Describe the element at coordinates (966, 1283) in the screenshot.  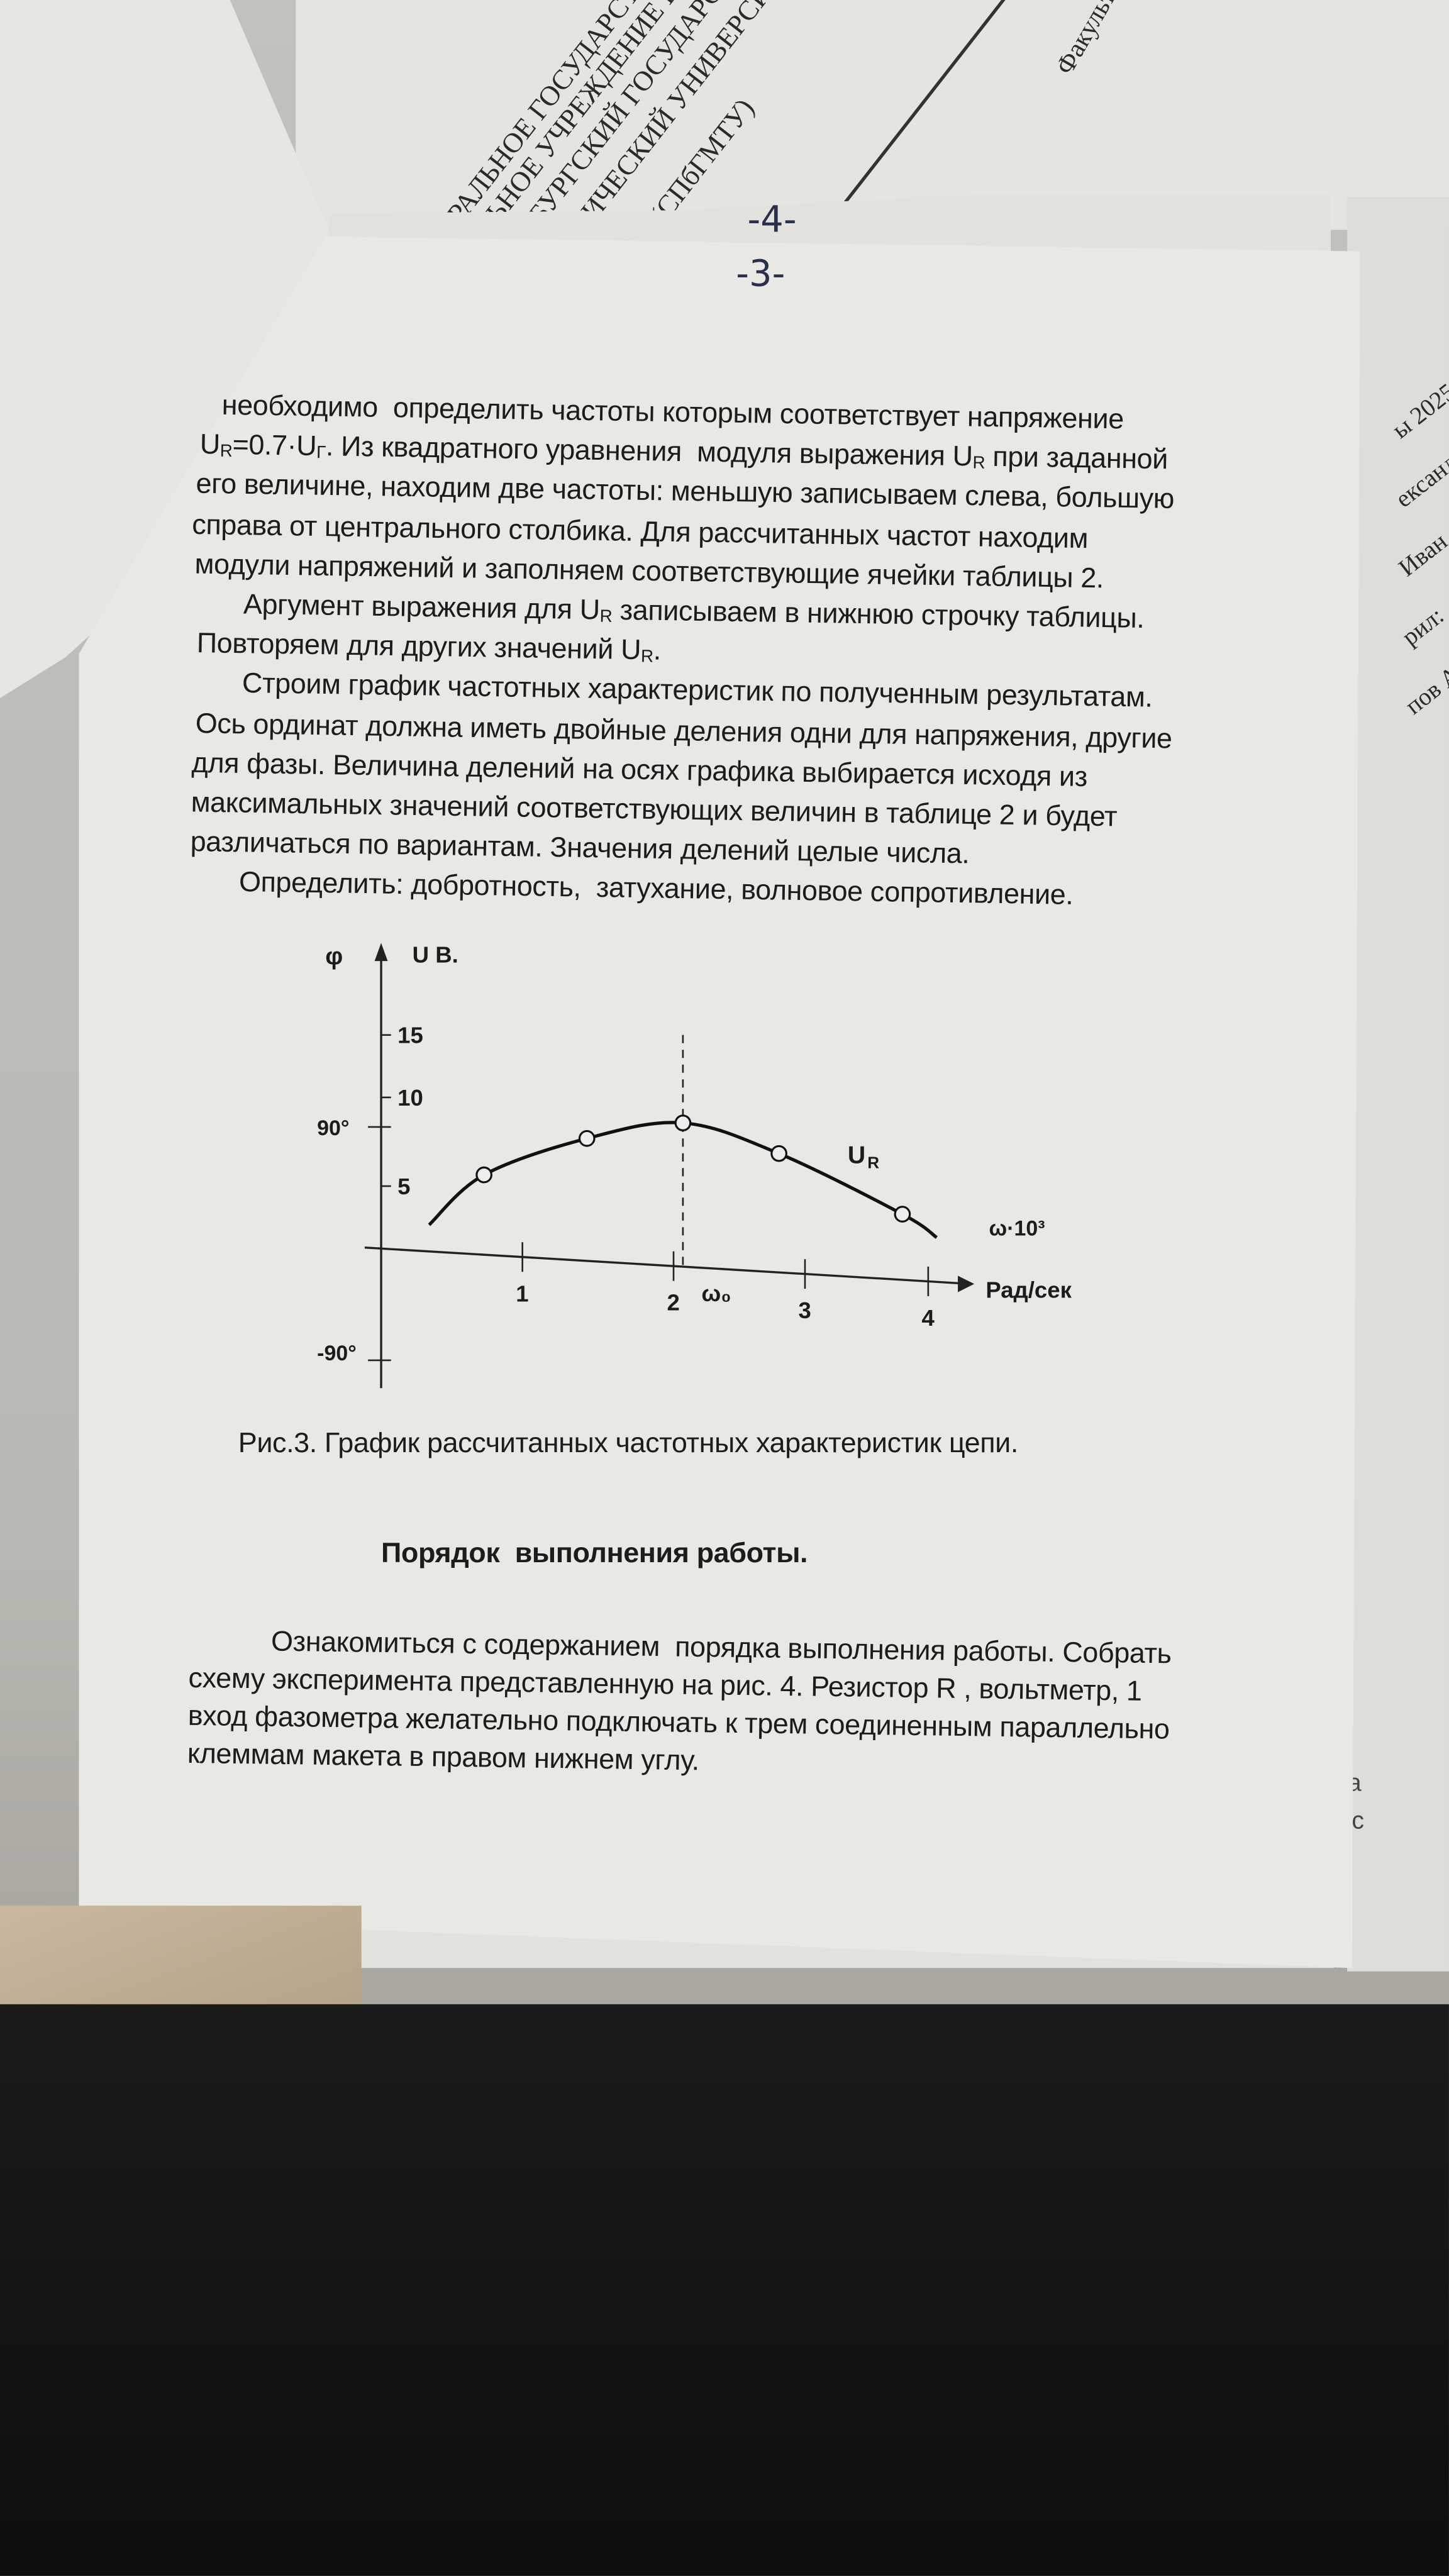
I see `x-axis-arrow` at that location.